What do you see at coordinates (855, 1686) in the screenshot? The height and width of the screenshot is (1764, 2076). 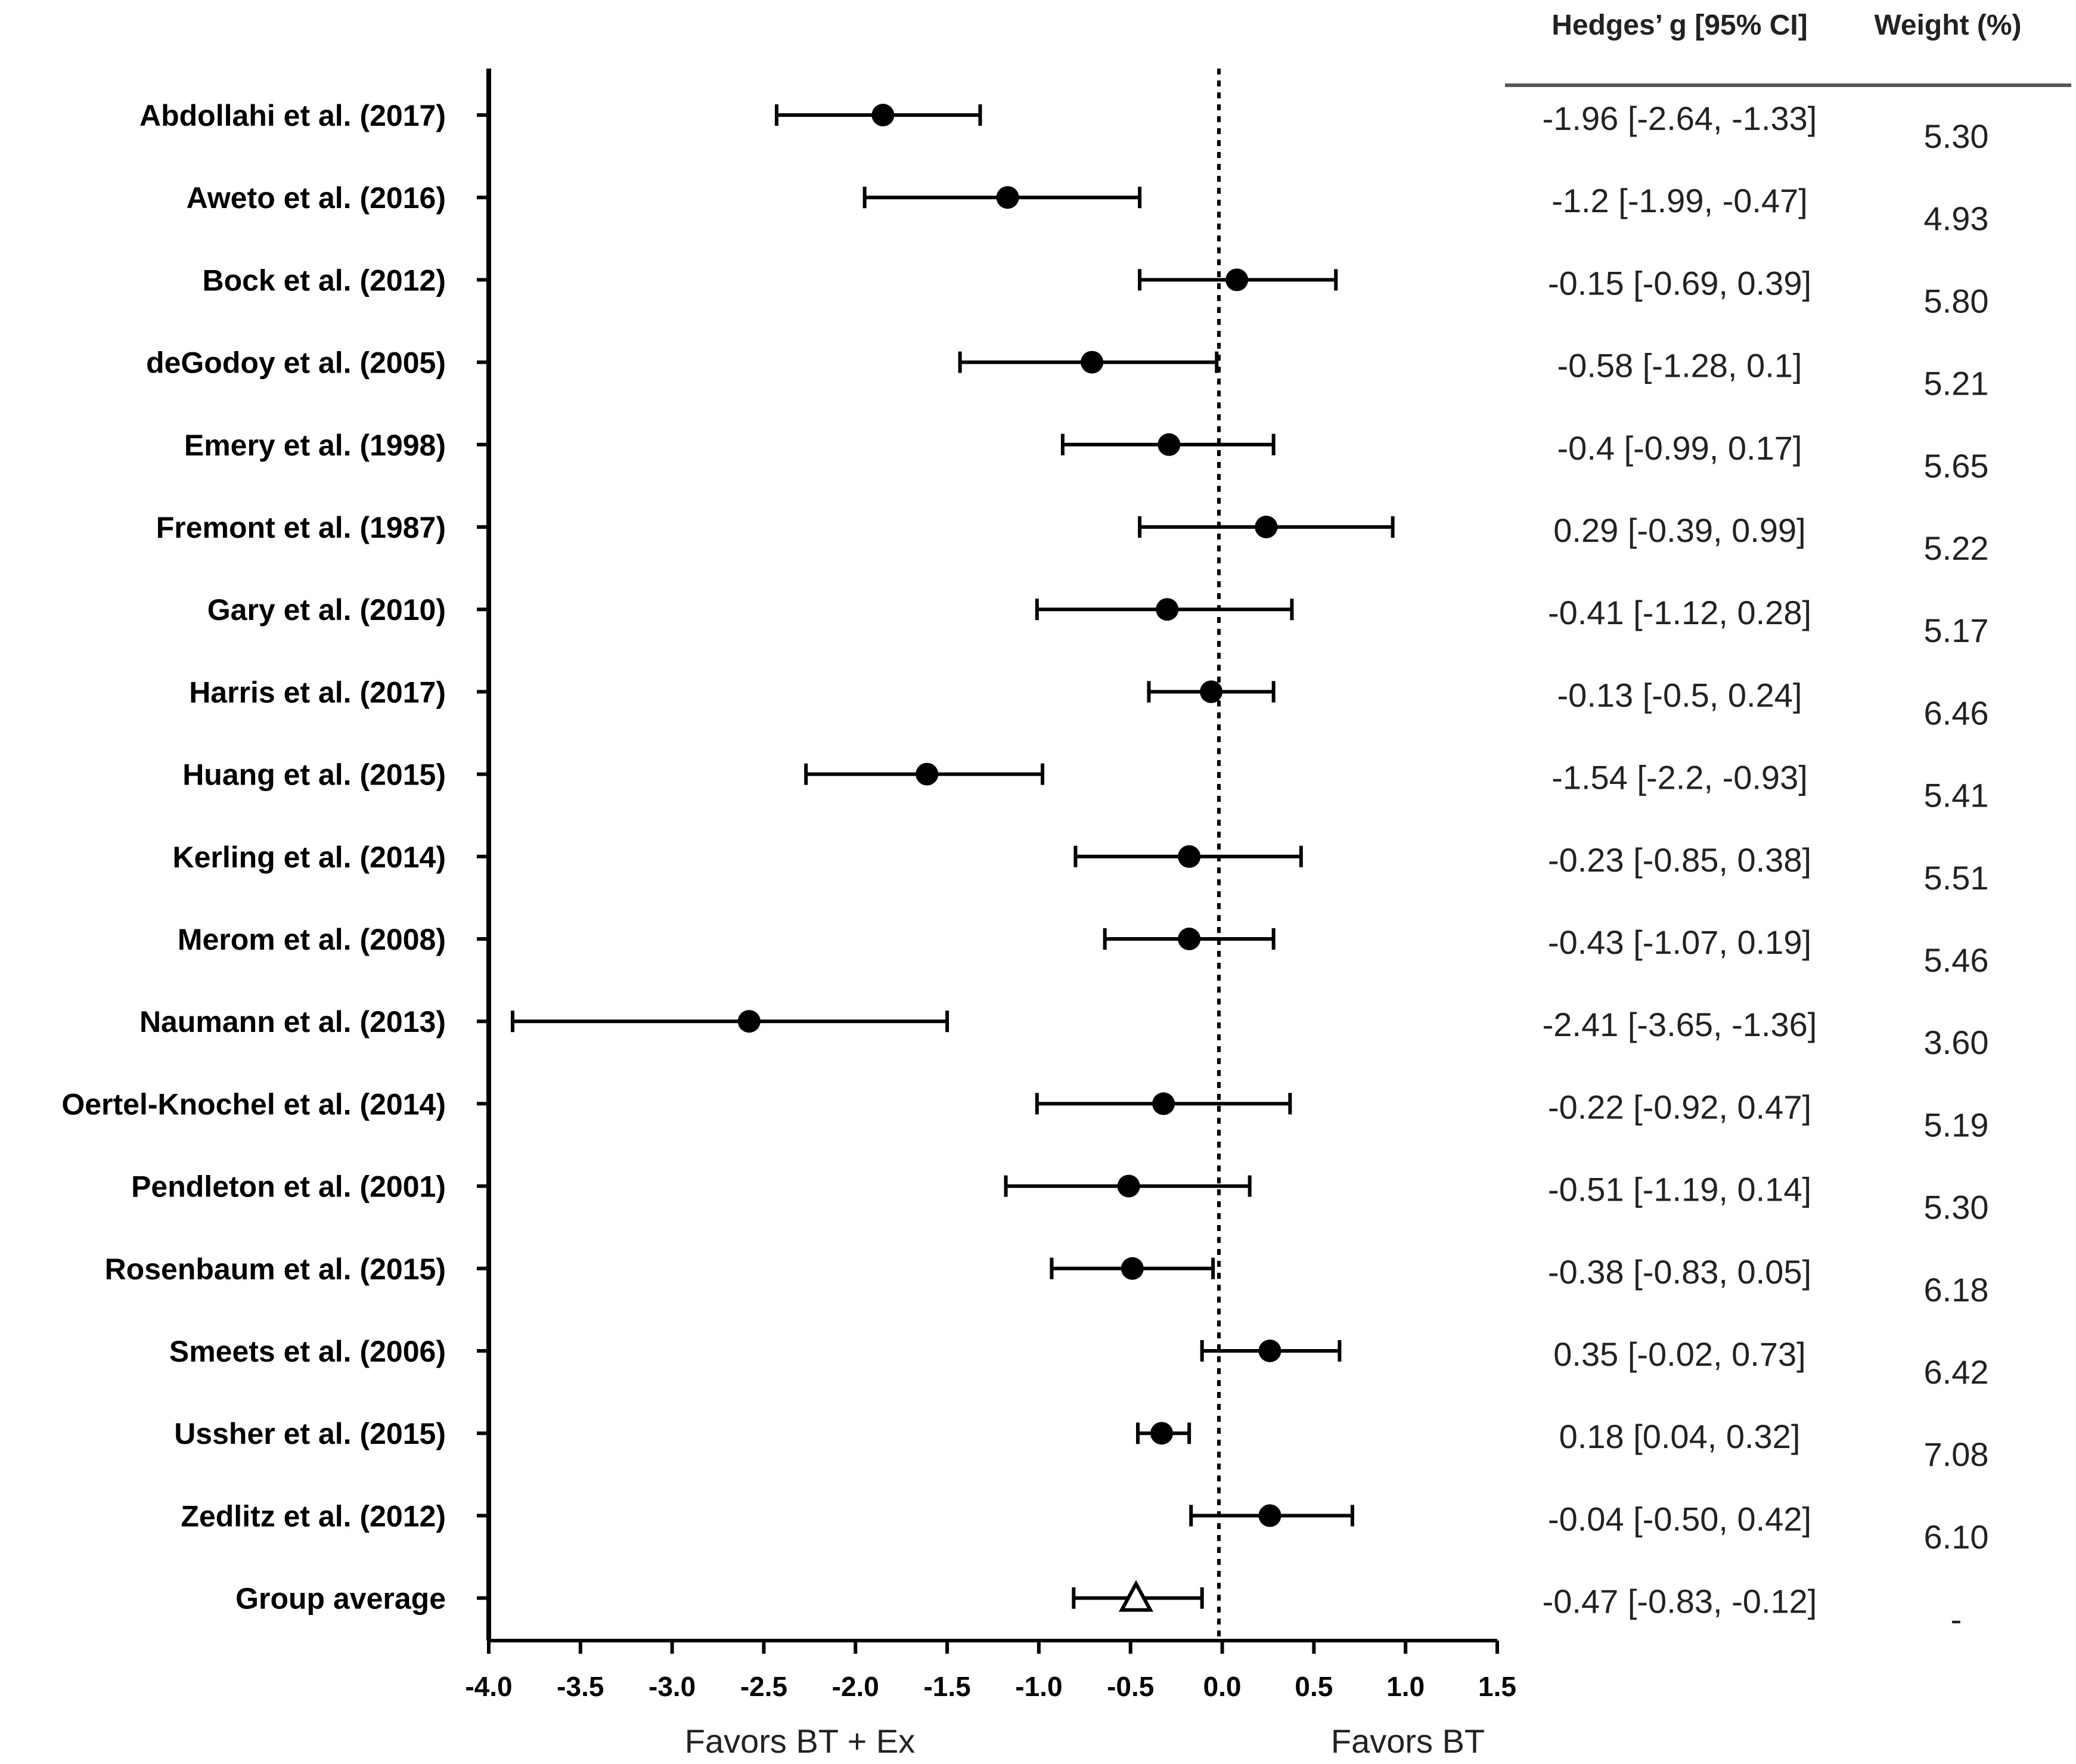 I see `x-tick-label: -2.0` at bounding box center [855, 1686].